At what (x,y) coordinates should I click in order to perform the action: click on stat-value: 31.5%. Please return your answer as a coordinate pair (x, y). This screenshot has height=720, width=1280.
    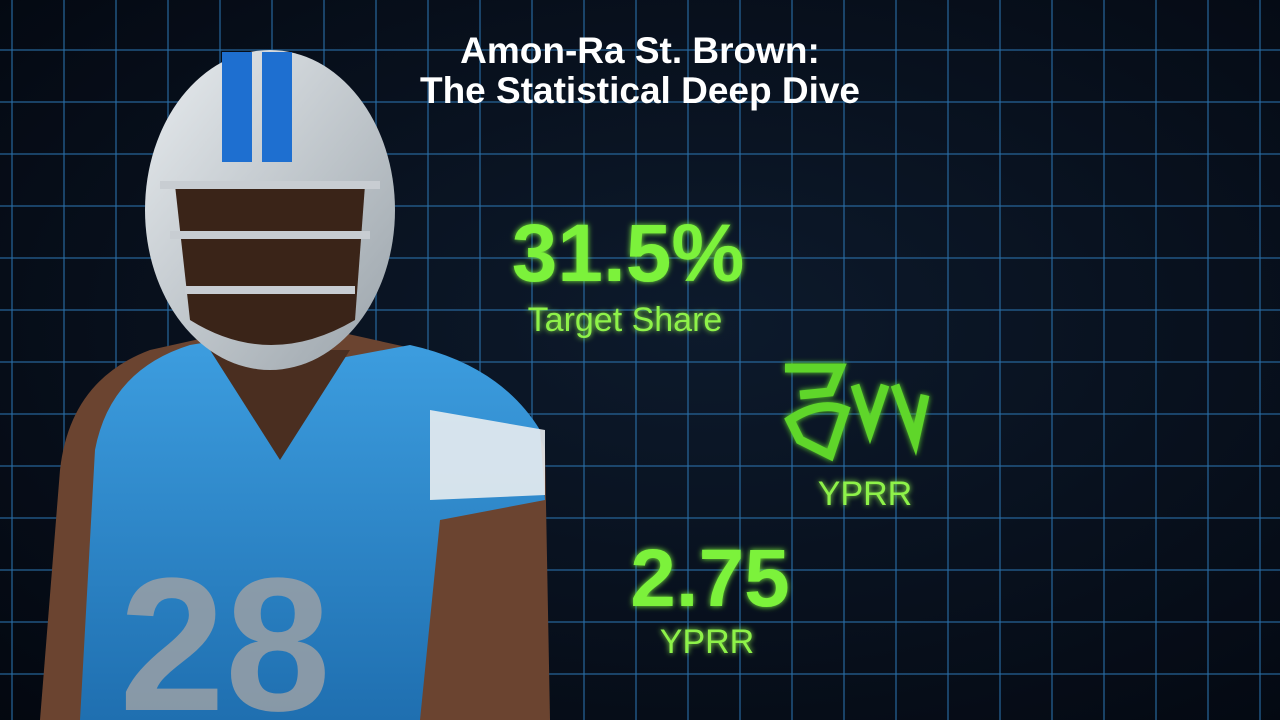
    Looking at the image, I should click on (628, 253).